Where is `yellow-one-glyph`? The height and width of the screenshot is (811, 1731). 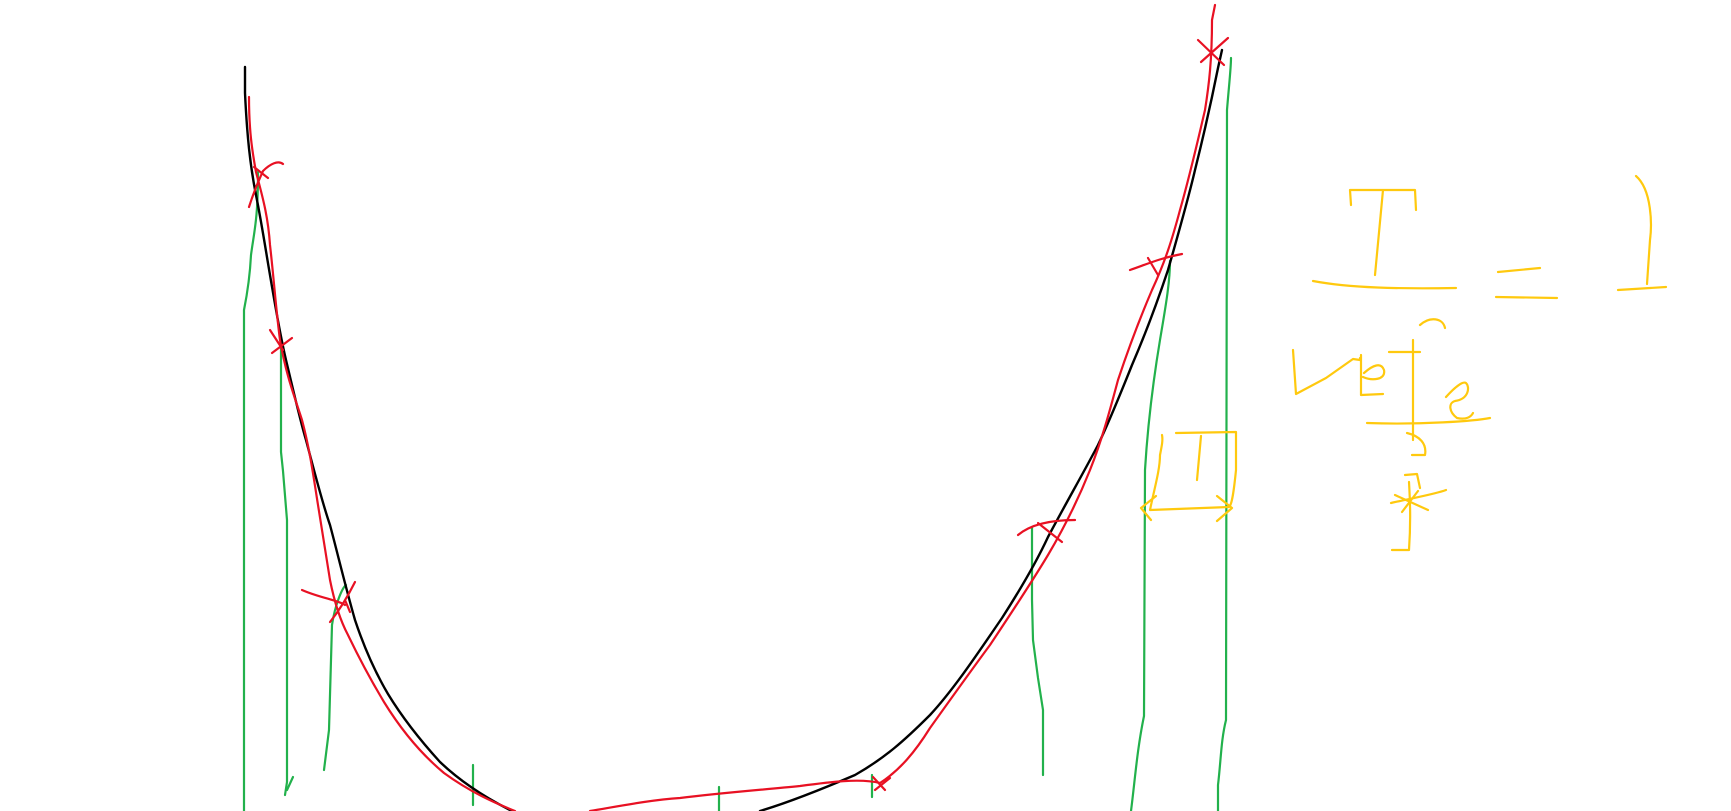 yellow-one-glyph is located at coordinates (1642, 233).